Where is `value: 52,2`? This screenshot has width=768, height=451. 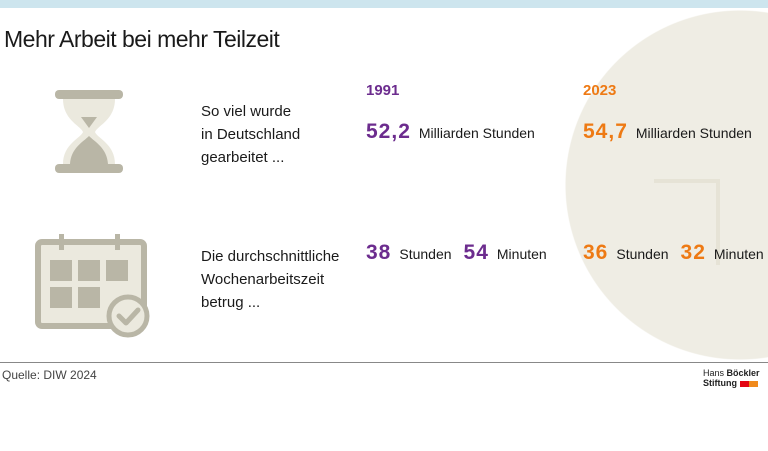 value: 52,2 is located at coordinates (388, 131).